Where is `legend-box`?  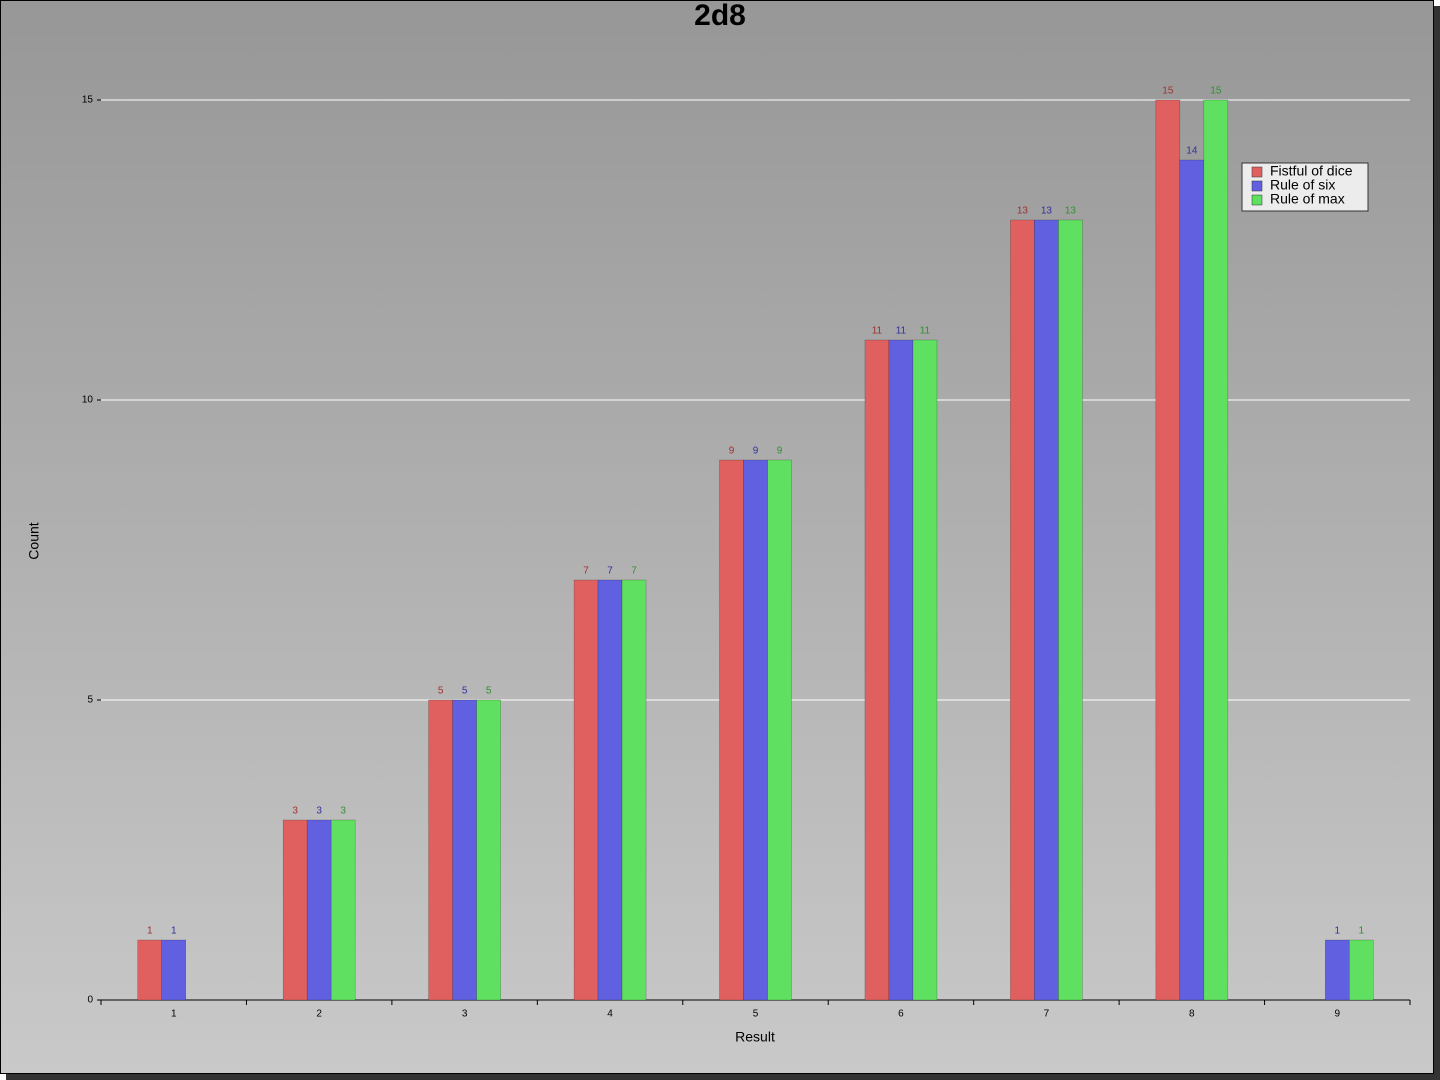 legend-box is located at coordinates (1305, 187).